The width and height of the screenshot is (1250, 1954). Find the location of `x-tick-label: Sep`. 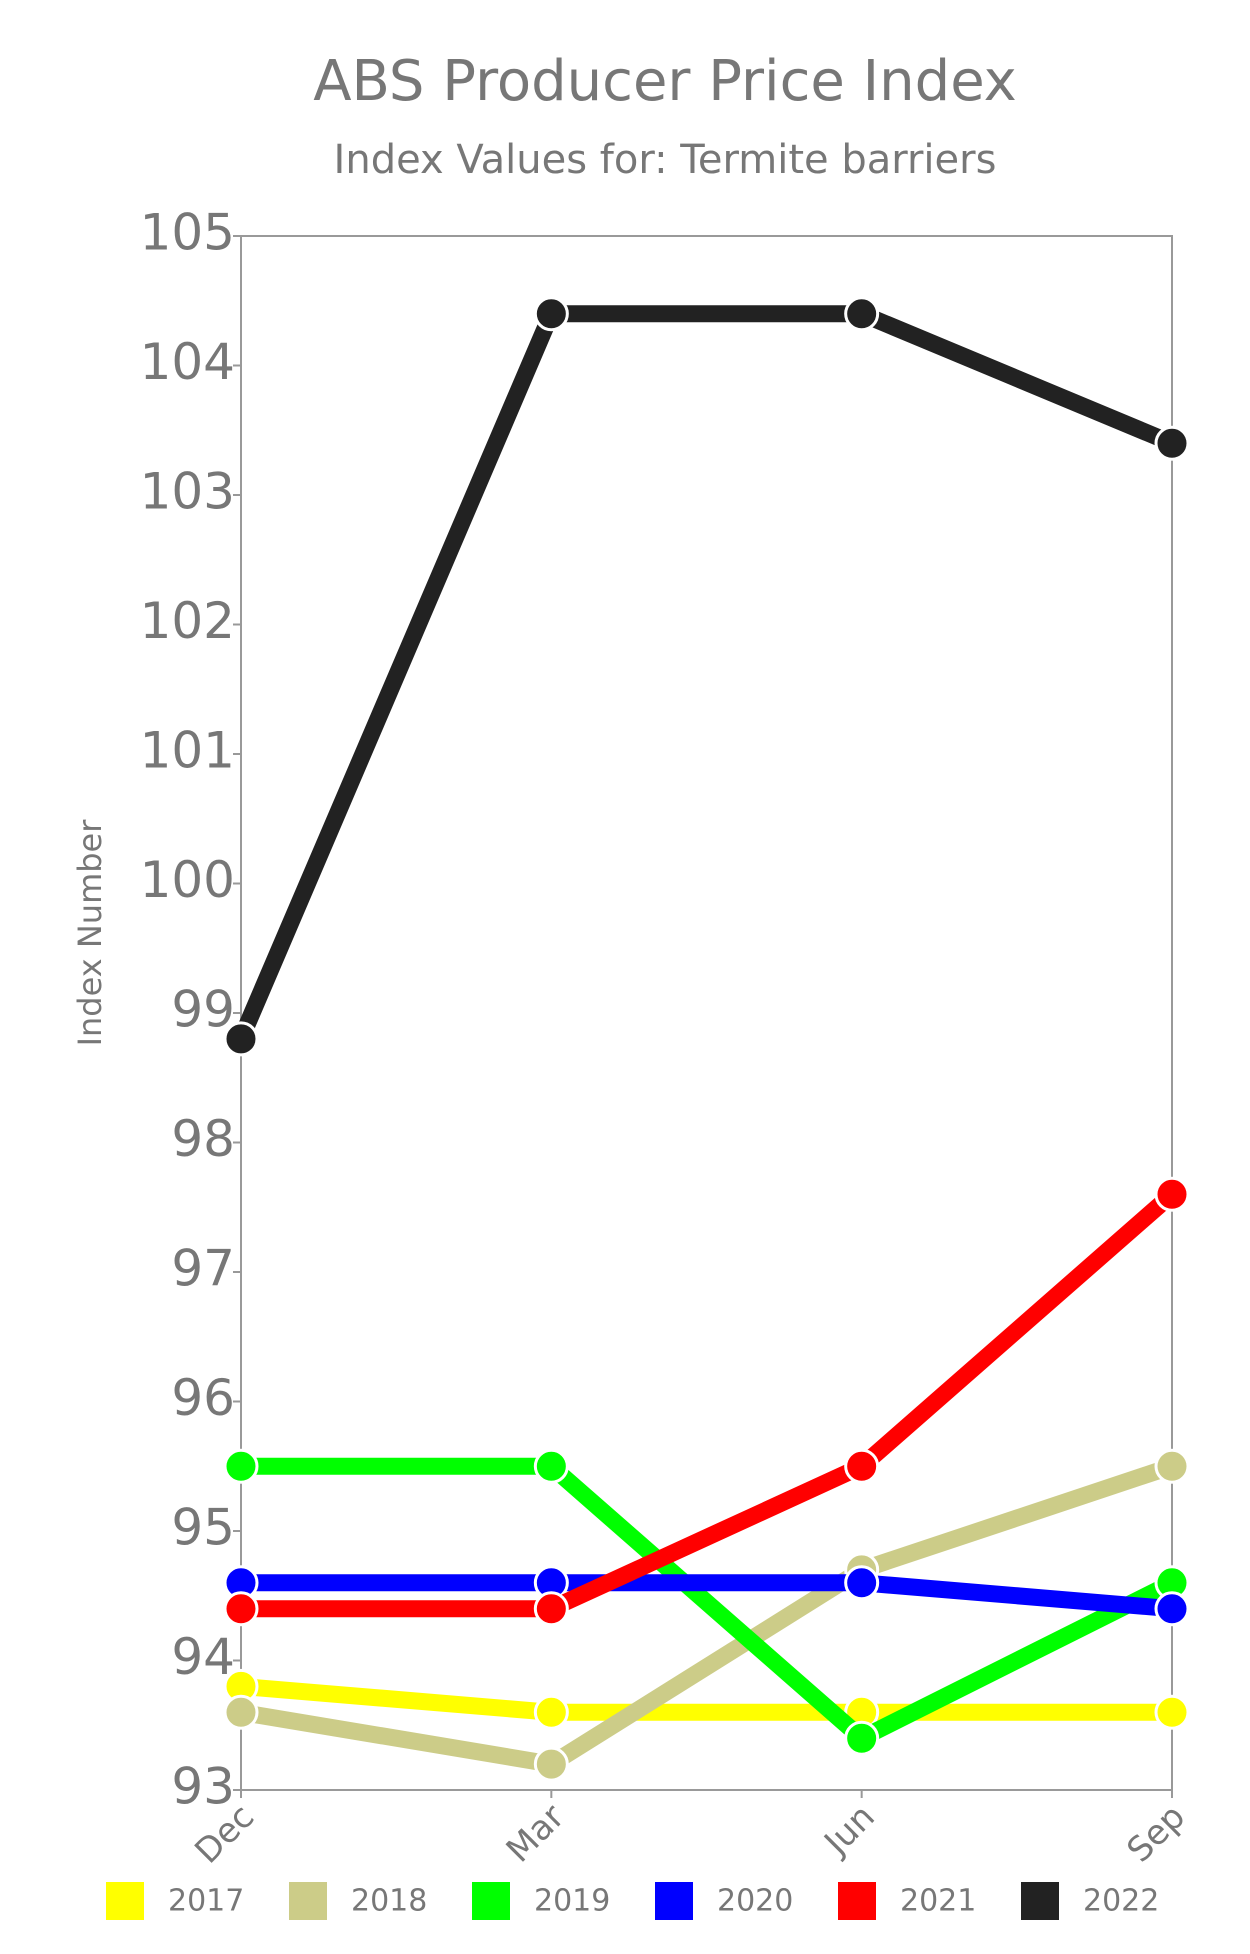

x-tick-label: Sep is located at coordinates (1156, 1834).